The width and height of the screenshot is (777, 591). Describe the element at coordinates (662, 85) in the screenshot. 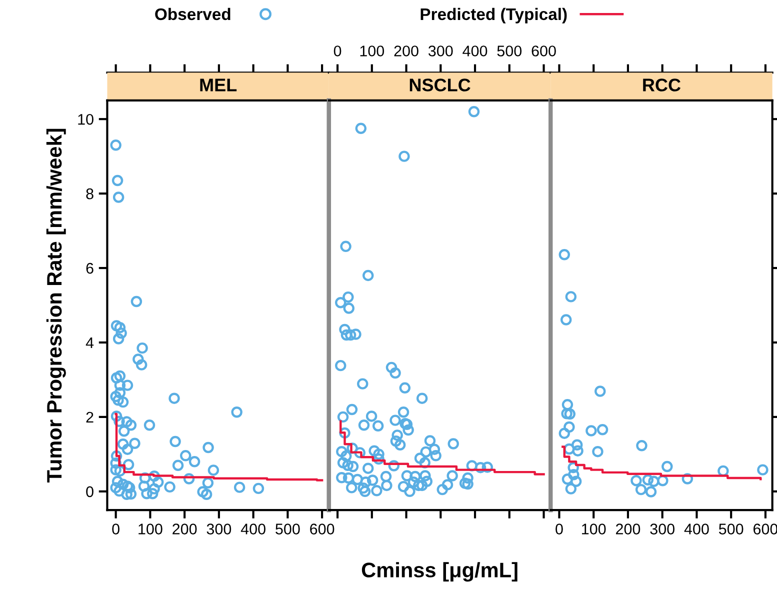

I see `chart-title: RCC` at that location.